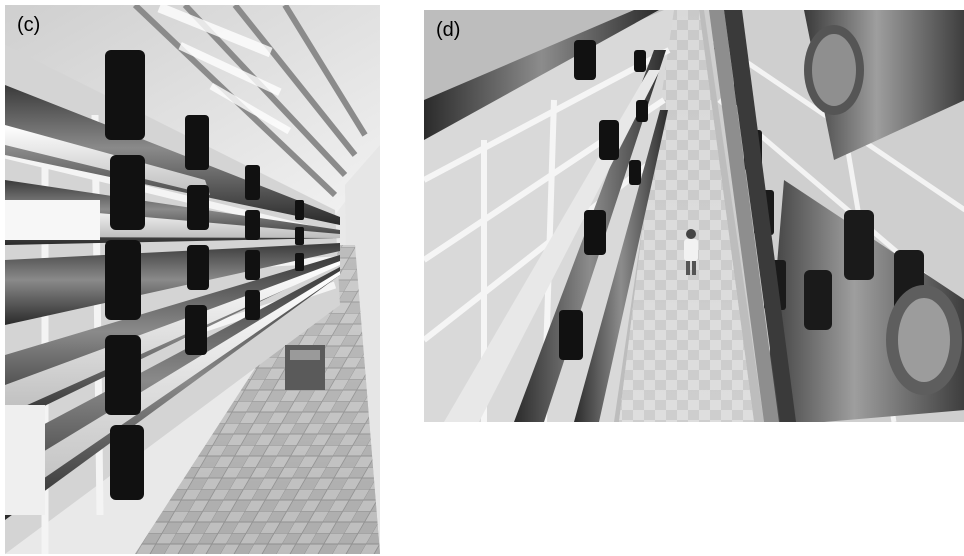  What do you see at coordinates (691, 252) in the screenshot?
I see `person-figure` at bounding box center [691, 252].